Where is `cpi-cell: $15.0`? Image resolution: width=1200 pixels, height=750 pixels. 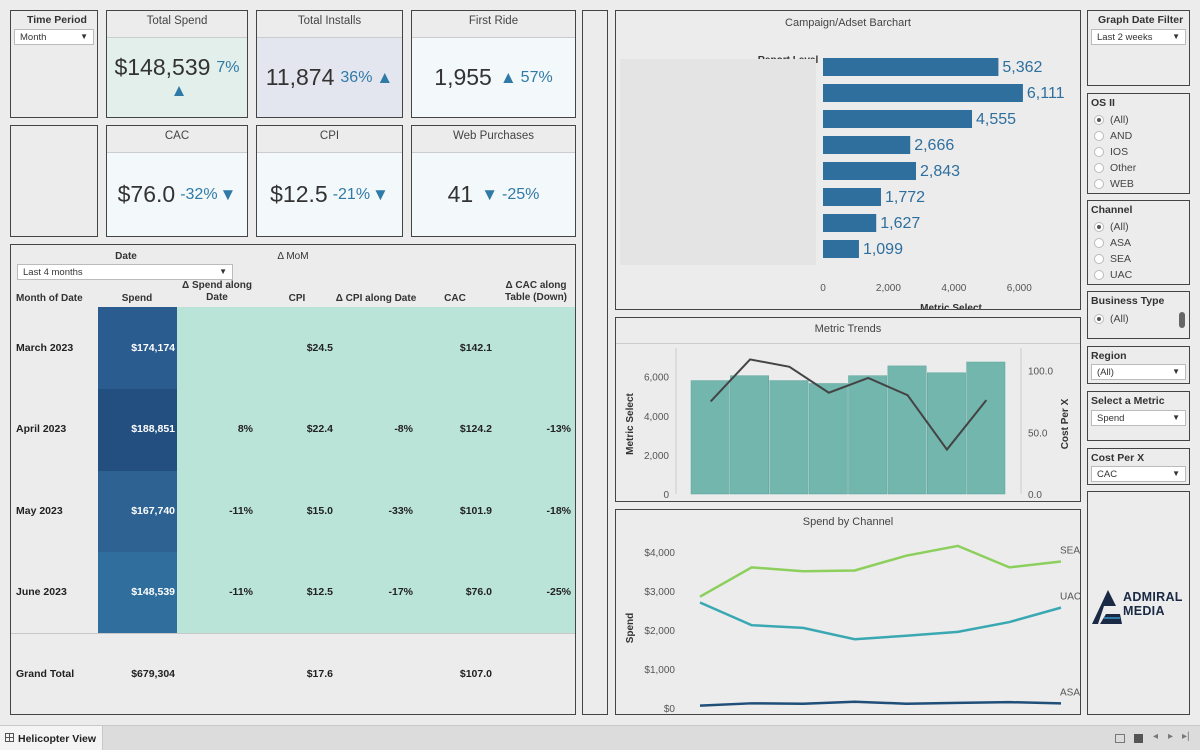
cpi-cell: $15.0 is located at coordinates (319, 511).